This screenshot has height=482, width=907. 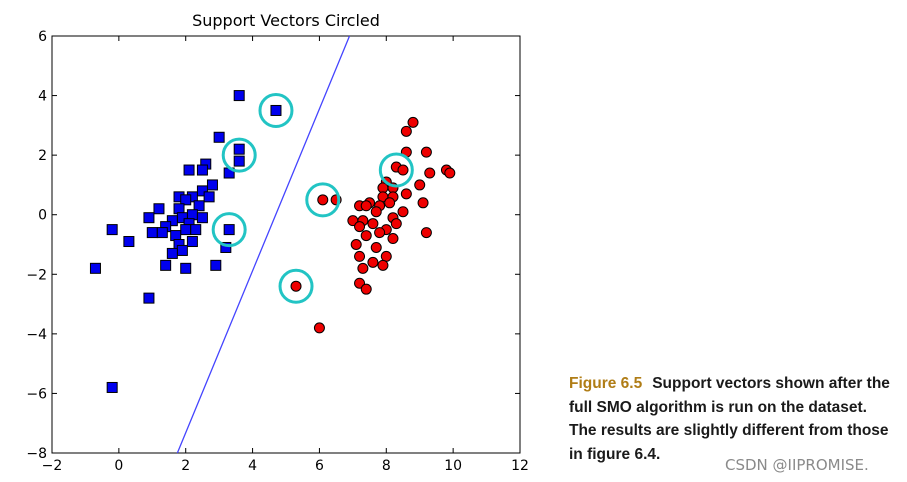 I want to click on y-tick-label: −8, so click(x=36, y=454).